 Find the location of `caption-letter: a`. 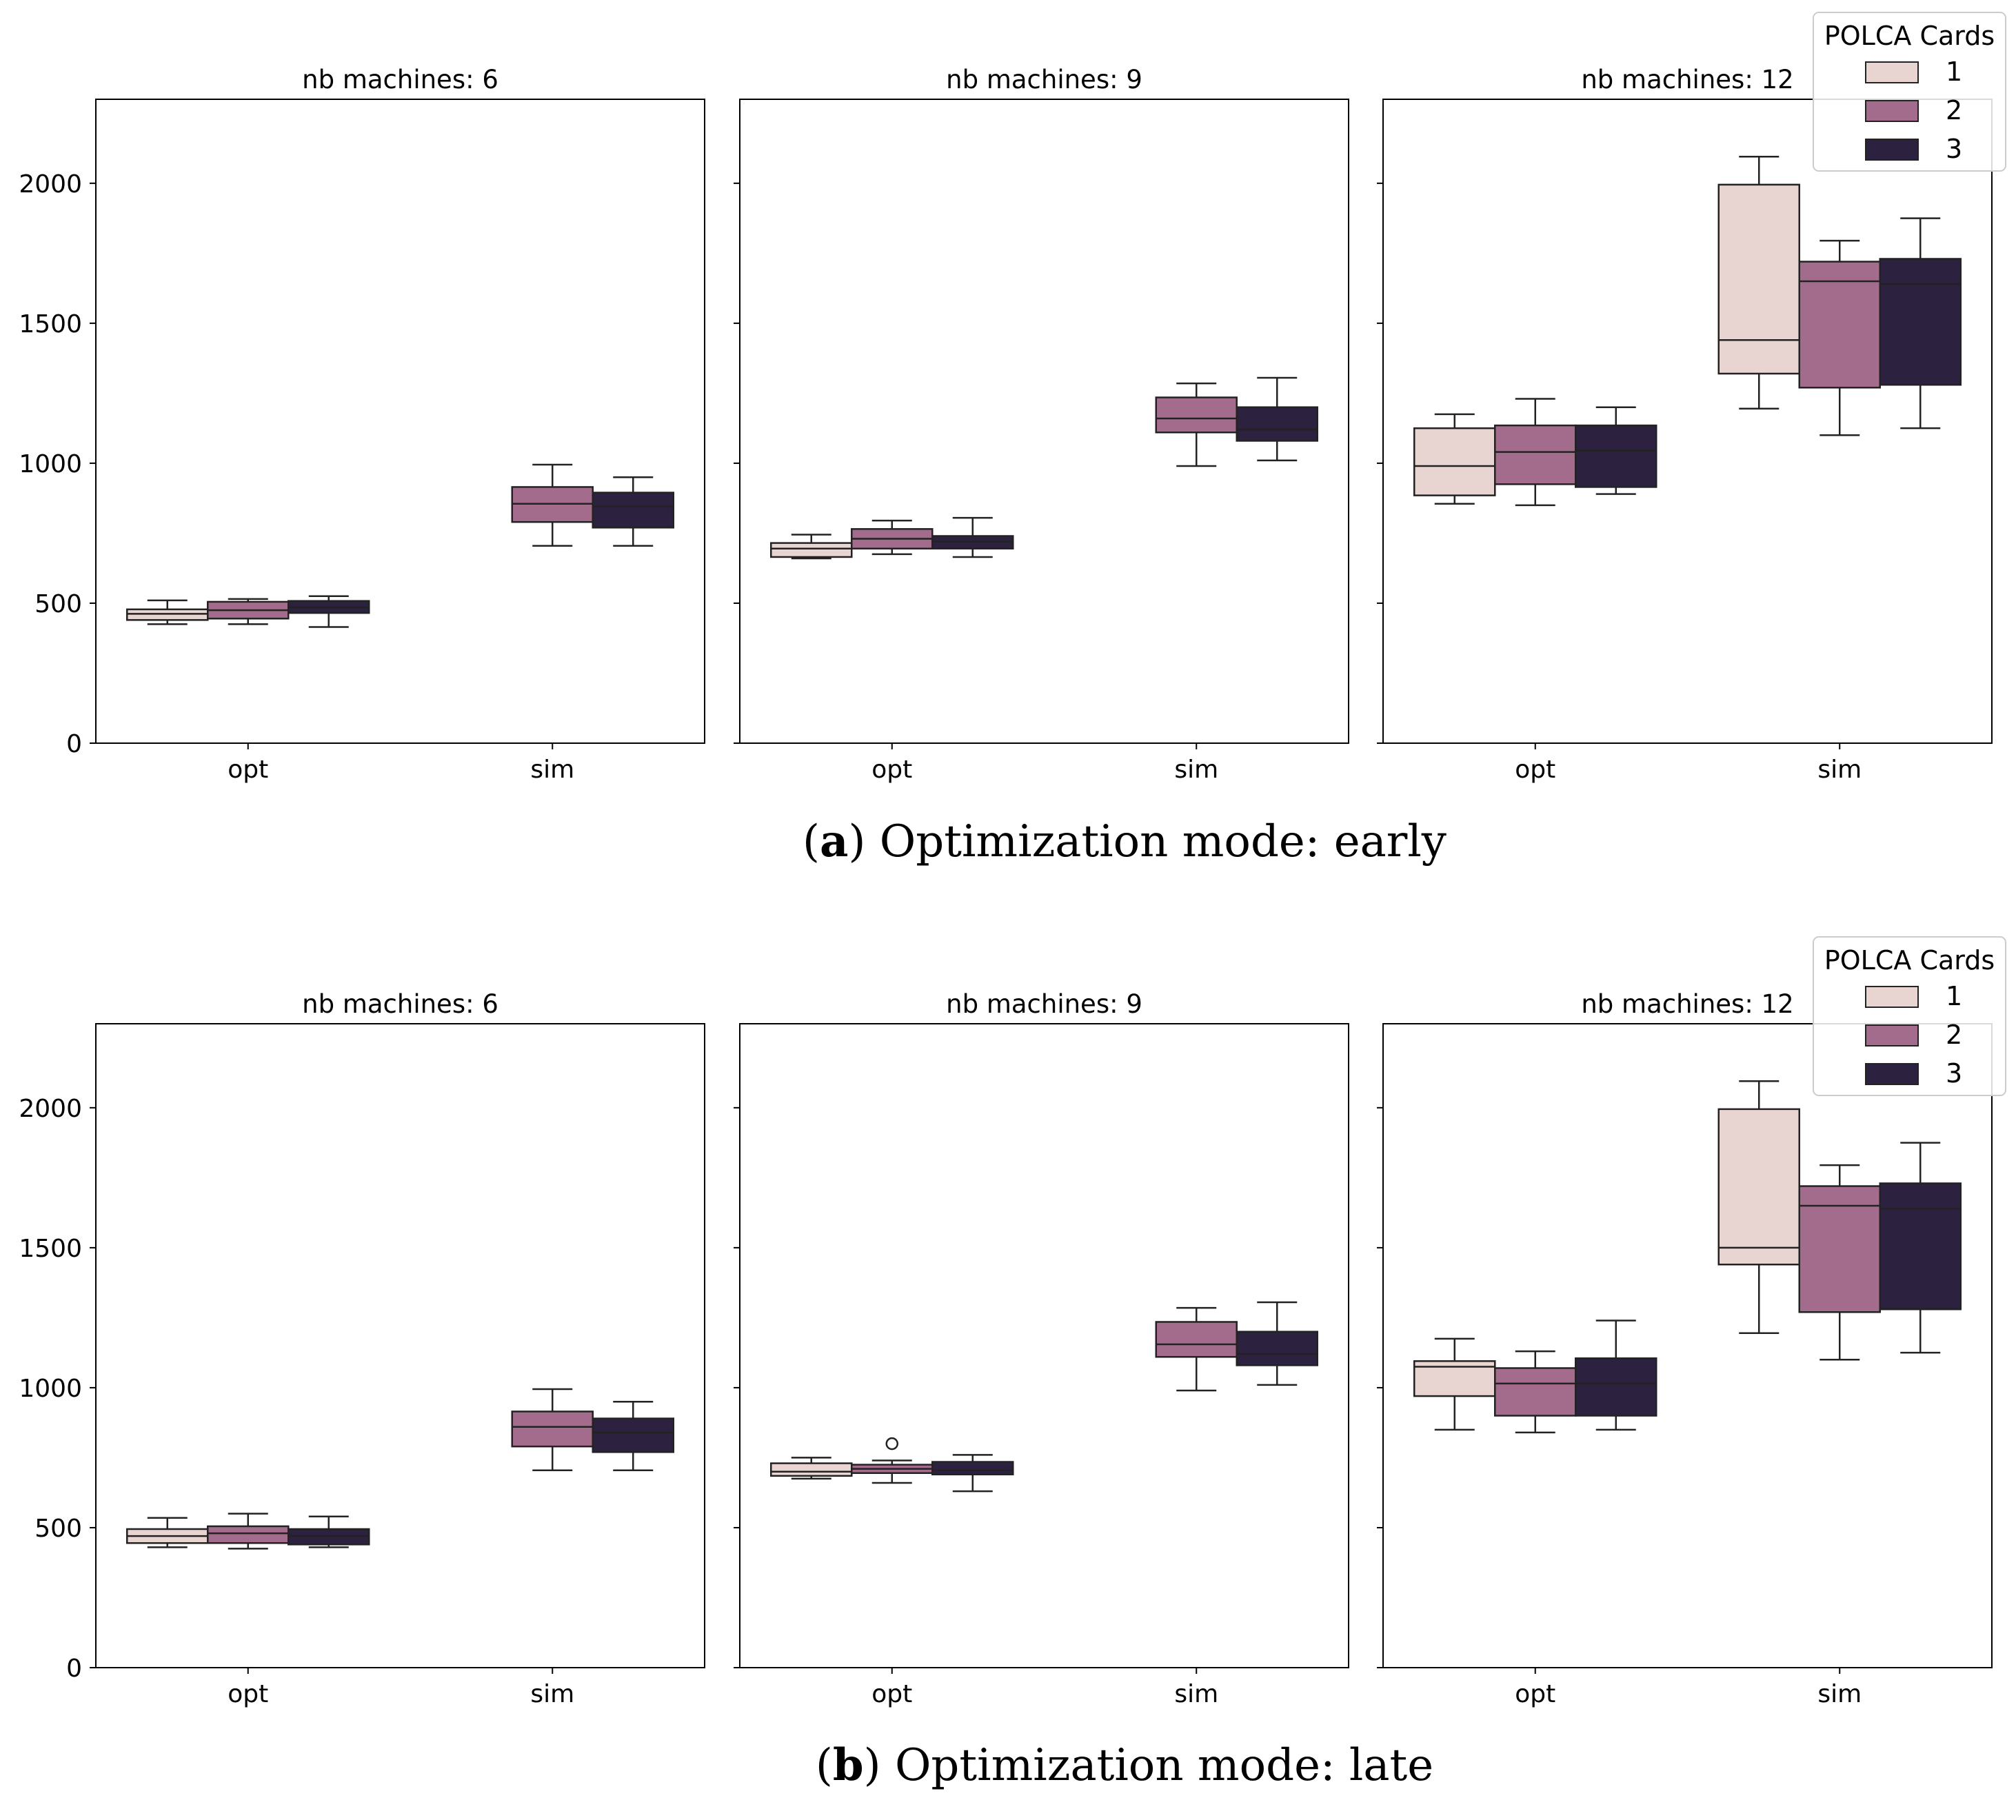

caption-letter: a is located at coordinates (834, 842).